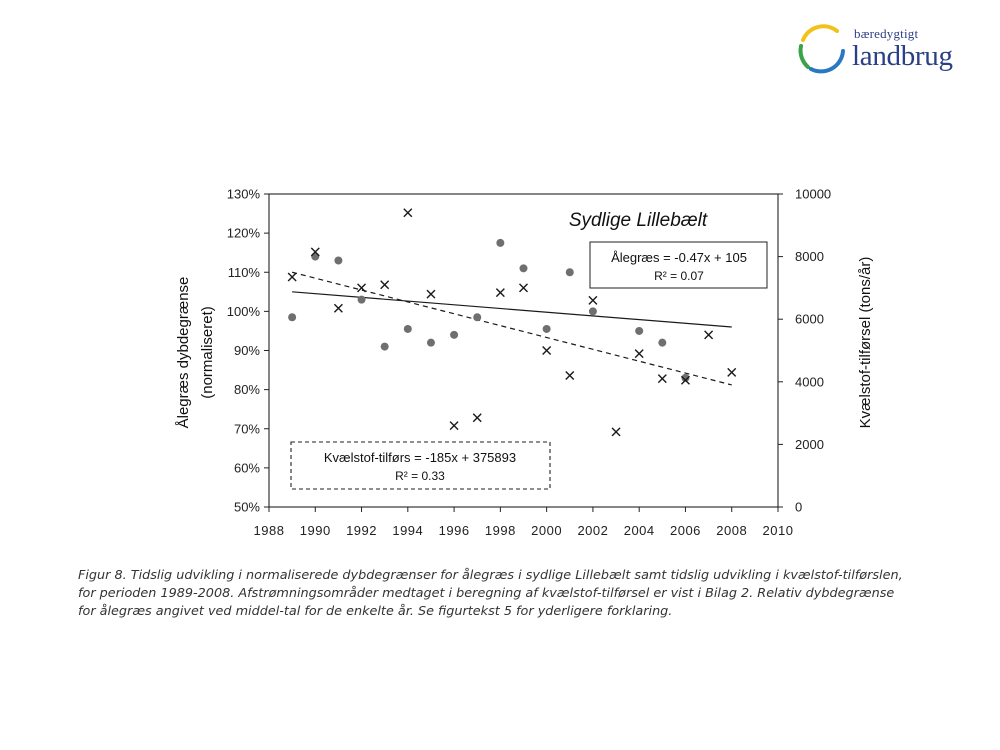 Image resolution: width=1000 pixels, height=750 pixels. What do you see at coordinates (512, 309) in the screenshot?
I see `alegraes-trendline` at bounding box center [512, 309].